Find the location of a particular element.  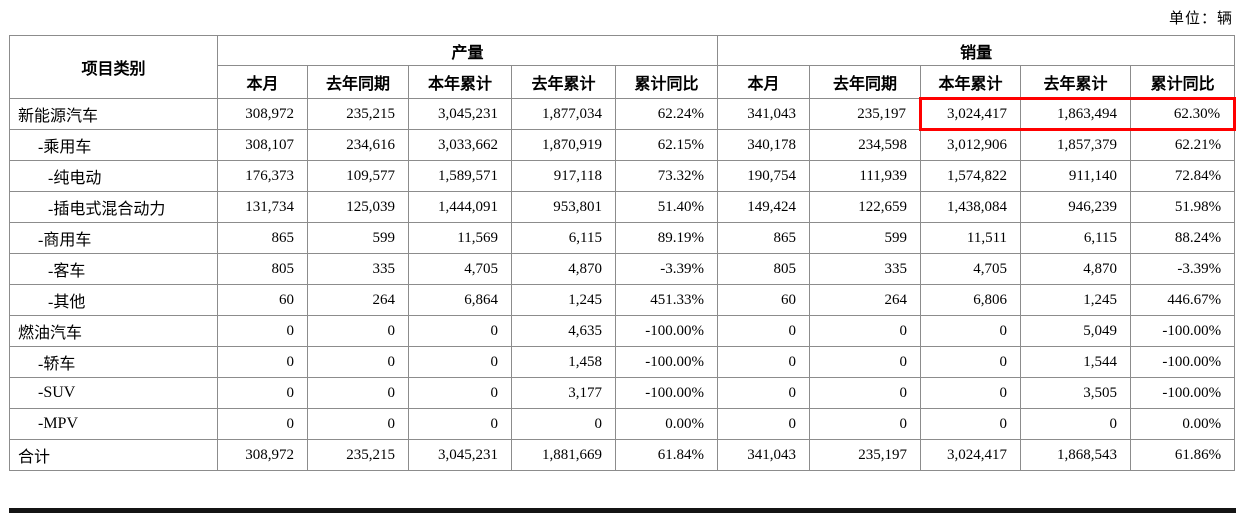

table-row: -MPV 0 0 0 0 0.00% 0 0 0 0 0.00% is located at coordinates (622, 424).